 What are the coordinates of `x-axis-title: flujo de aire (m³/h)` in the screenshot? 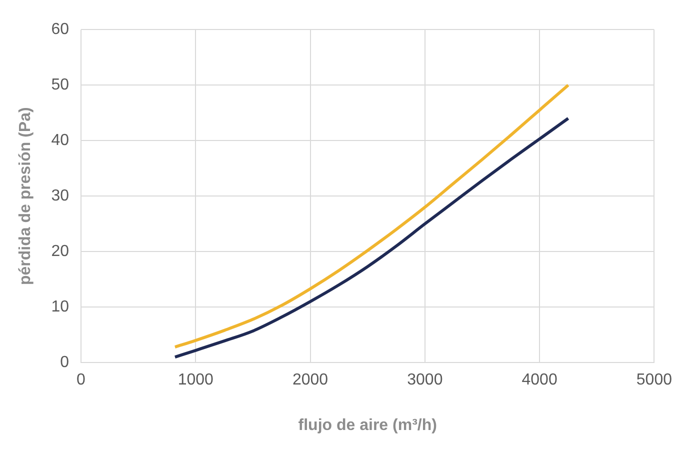 It's located at (367, 425).